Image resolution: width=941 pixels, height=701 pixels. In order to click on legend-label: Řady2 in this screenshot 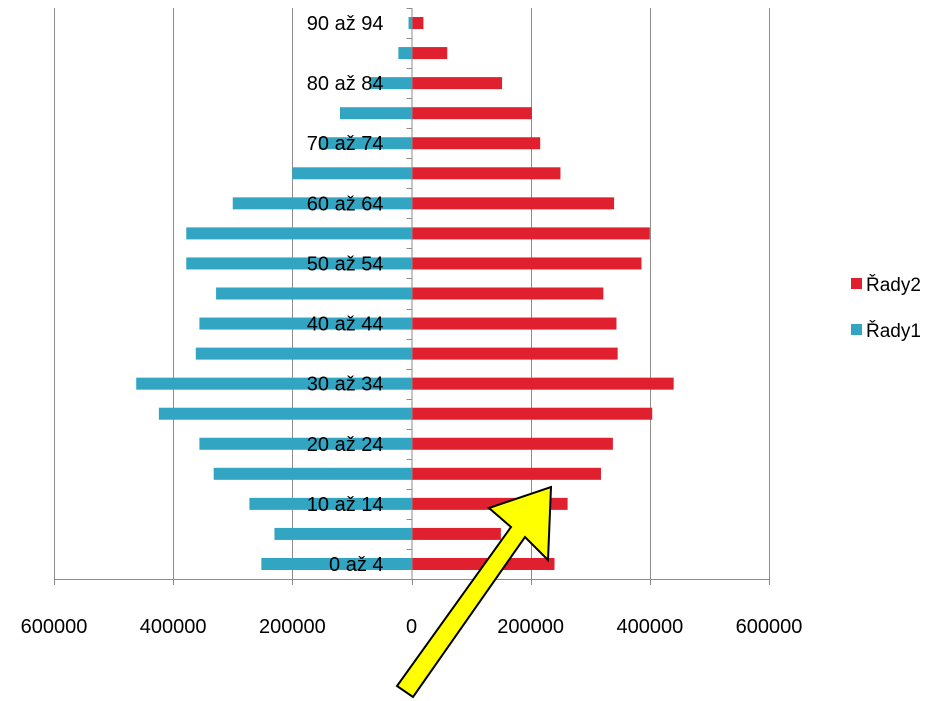, I will do `click(893, 285)`.